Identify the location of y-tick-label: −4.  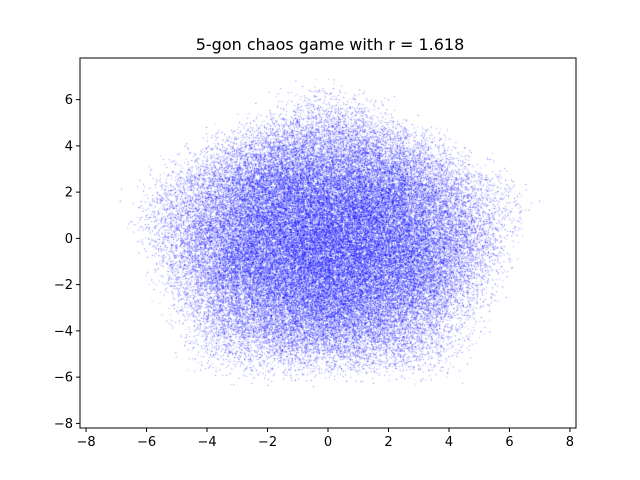
(63, 331).